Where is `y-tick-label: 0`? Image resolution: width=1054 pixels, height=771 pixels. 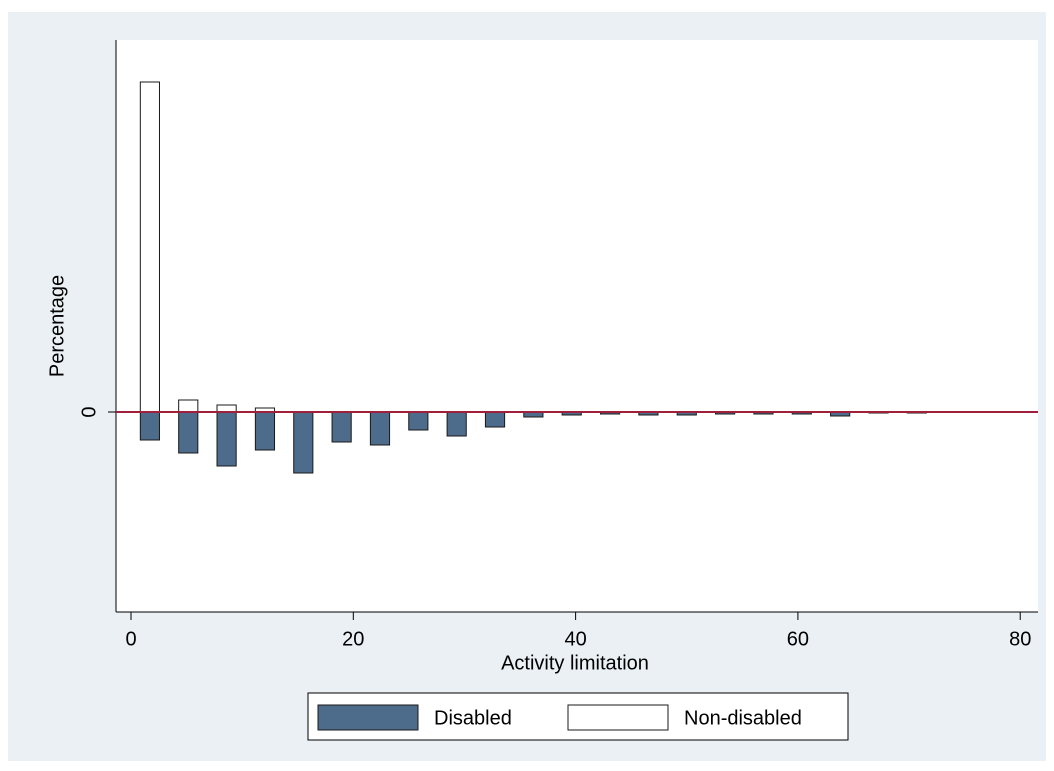 y-tick-label: 0 is located at coordinates (89, 411).